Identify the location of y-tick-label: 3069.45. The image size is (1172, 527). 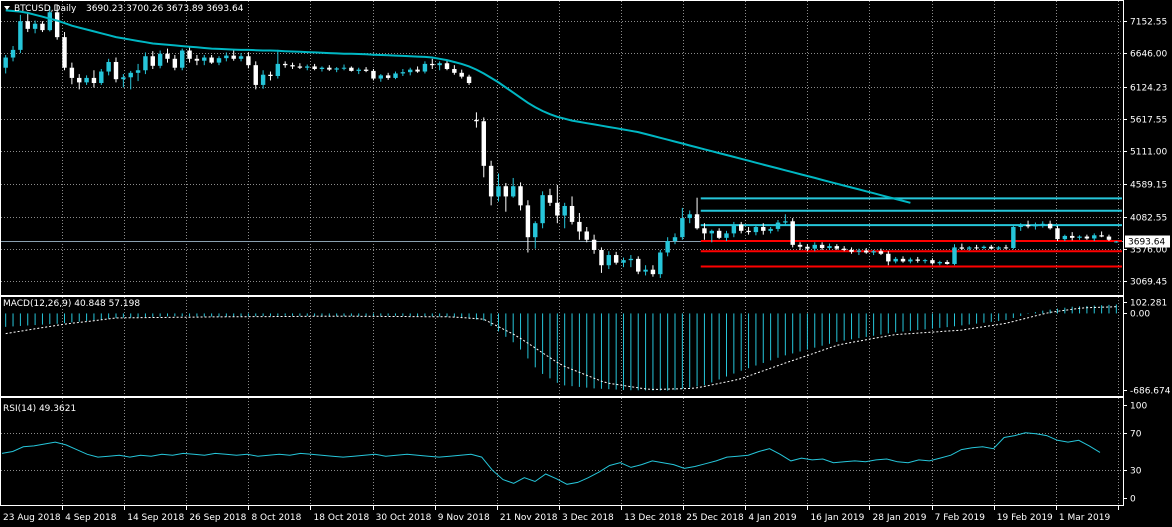
(1148, 283).